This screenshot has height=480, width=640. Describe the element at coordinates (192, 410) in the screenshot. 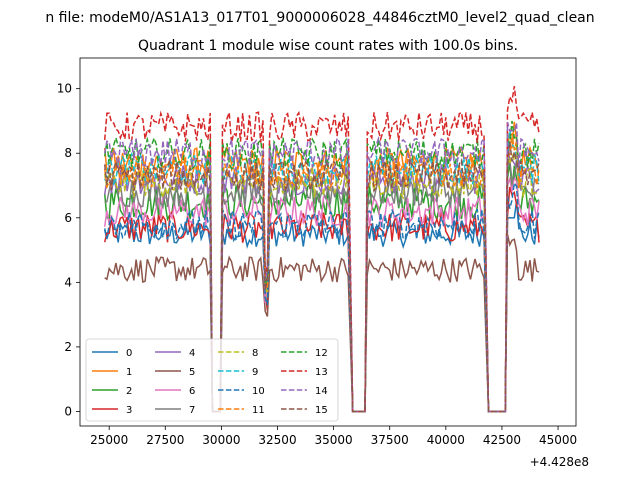

I see `legend-label-7: 7` at that location.